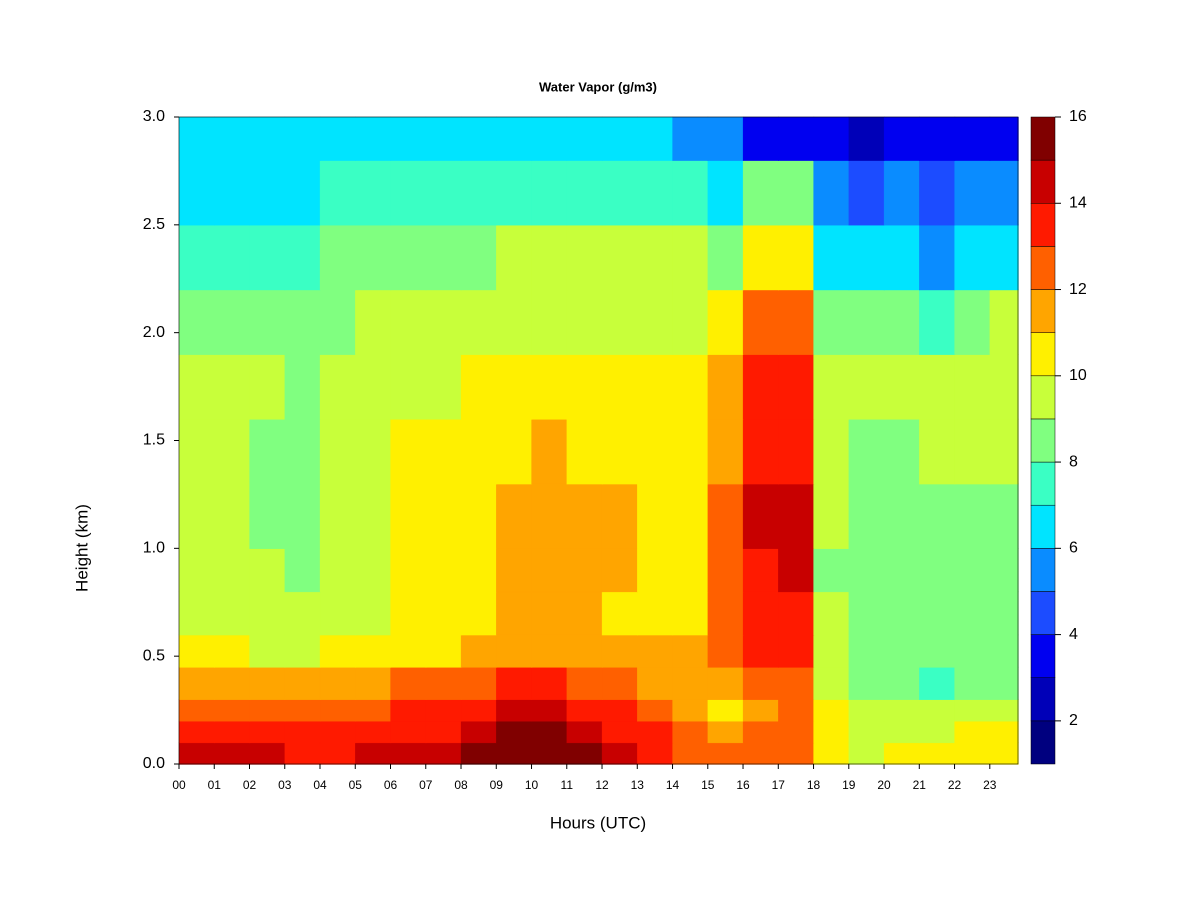  I want to click on colorbar-tick-label: 10, so click(1078, 375).